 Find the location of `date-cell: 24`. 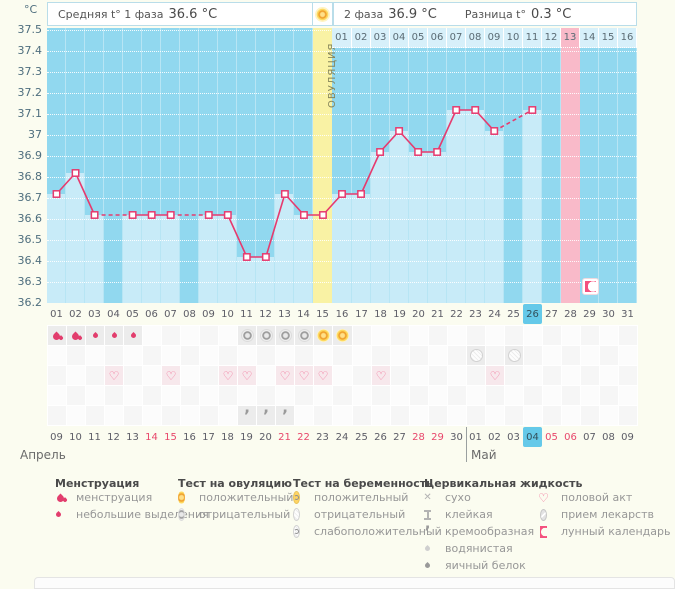

date-cell: 24 is located at coordinates (342, 437).